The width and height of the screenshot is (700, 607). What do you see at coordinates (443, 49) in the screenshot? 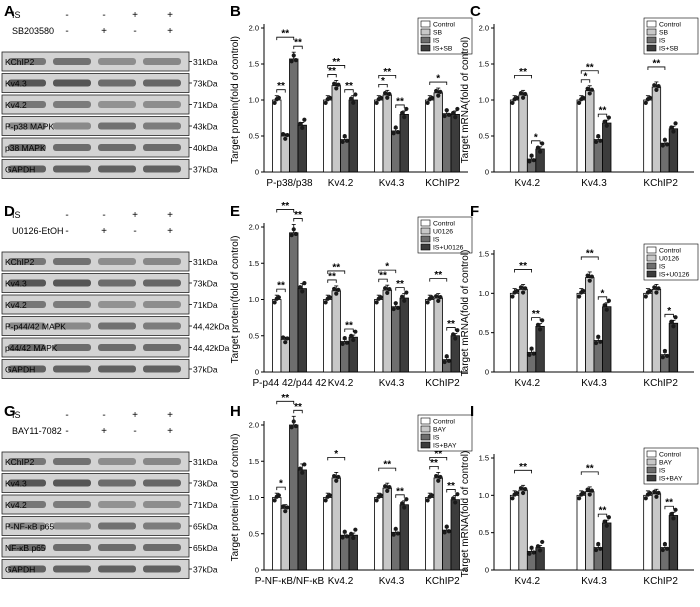
I see `legend-label: IS+SB` at bounding box center [443, 49].